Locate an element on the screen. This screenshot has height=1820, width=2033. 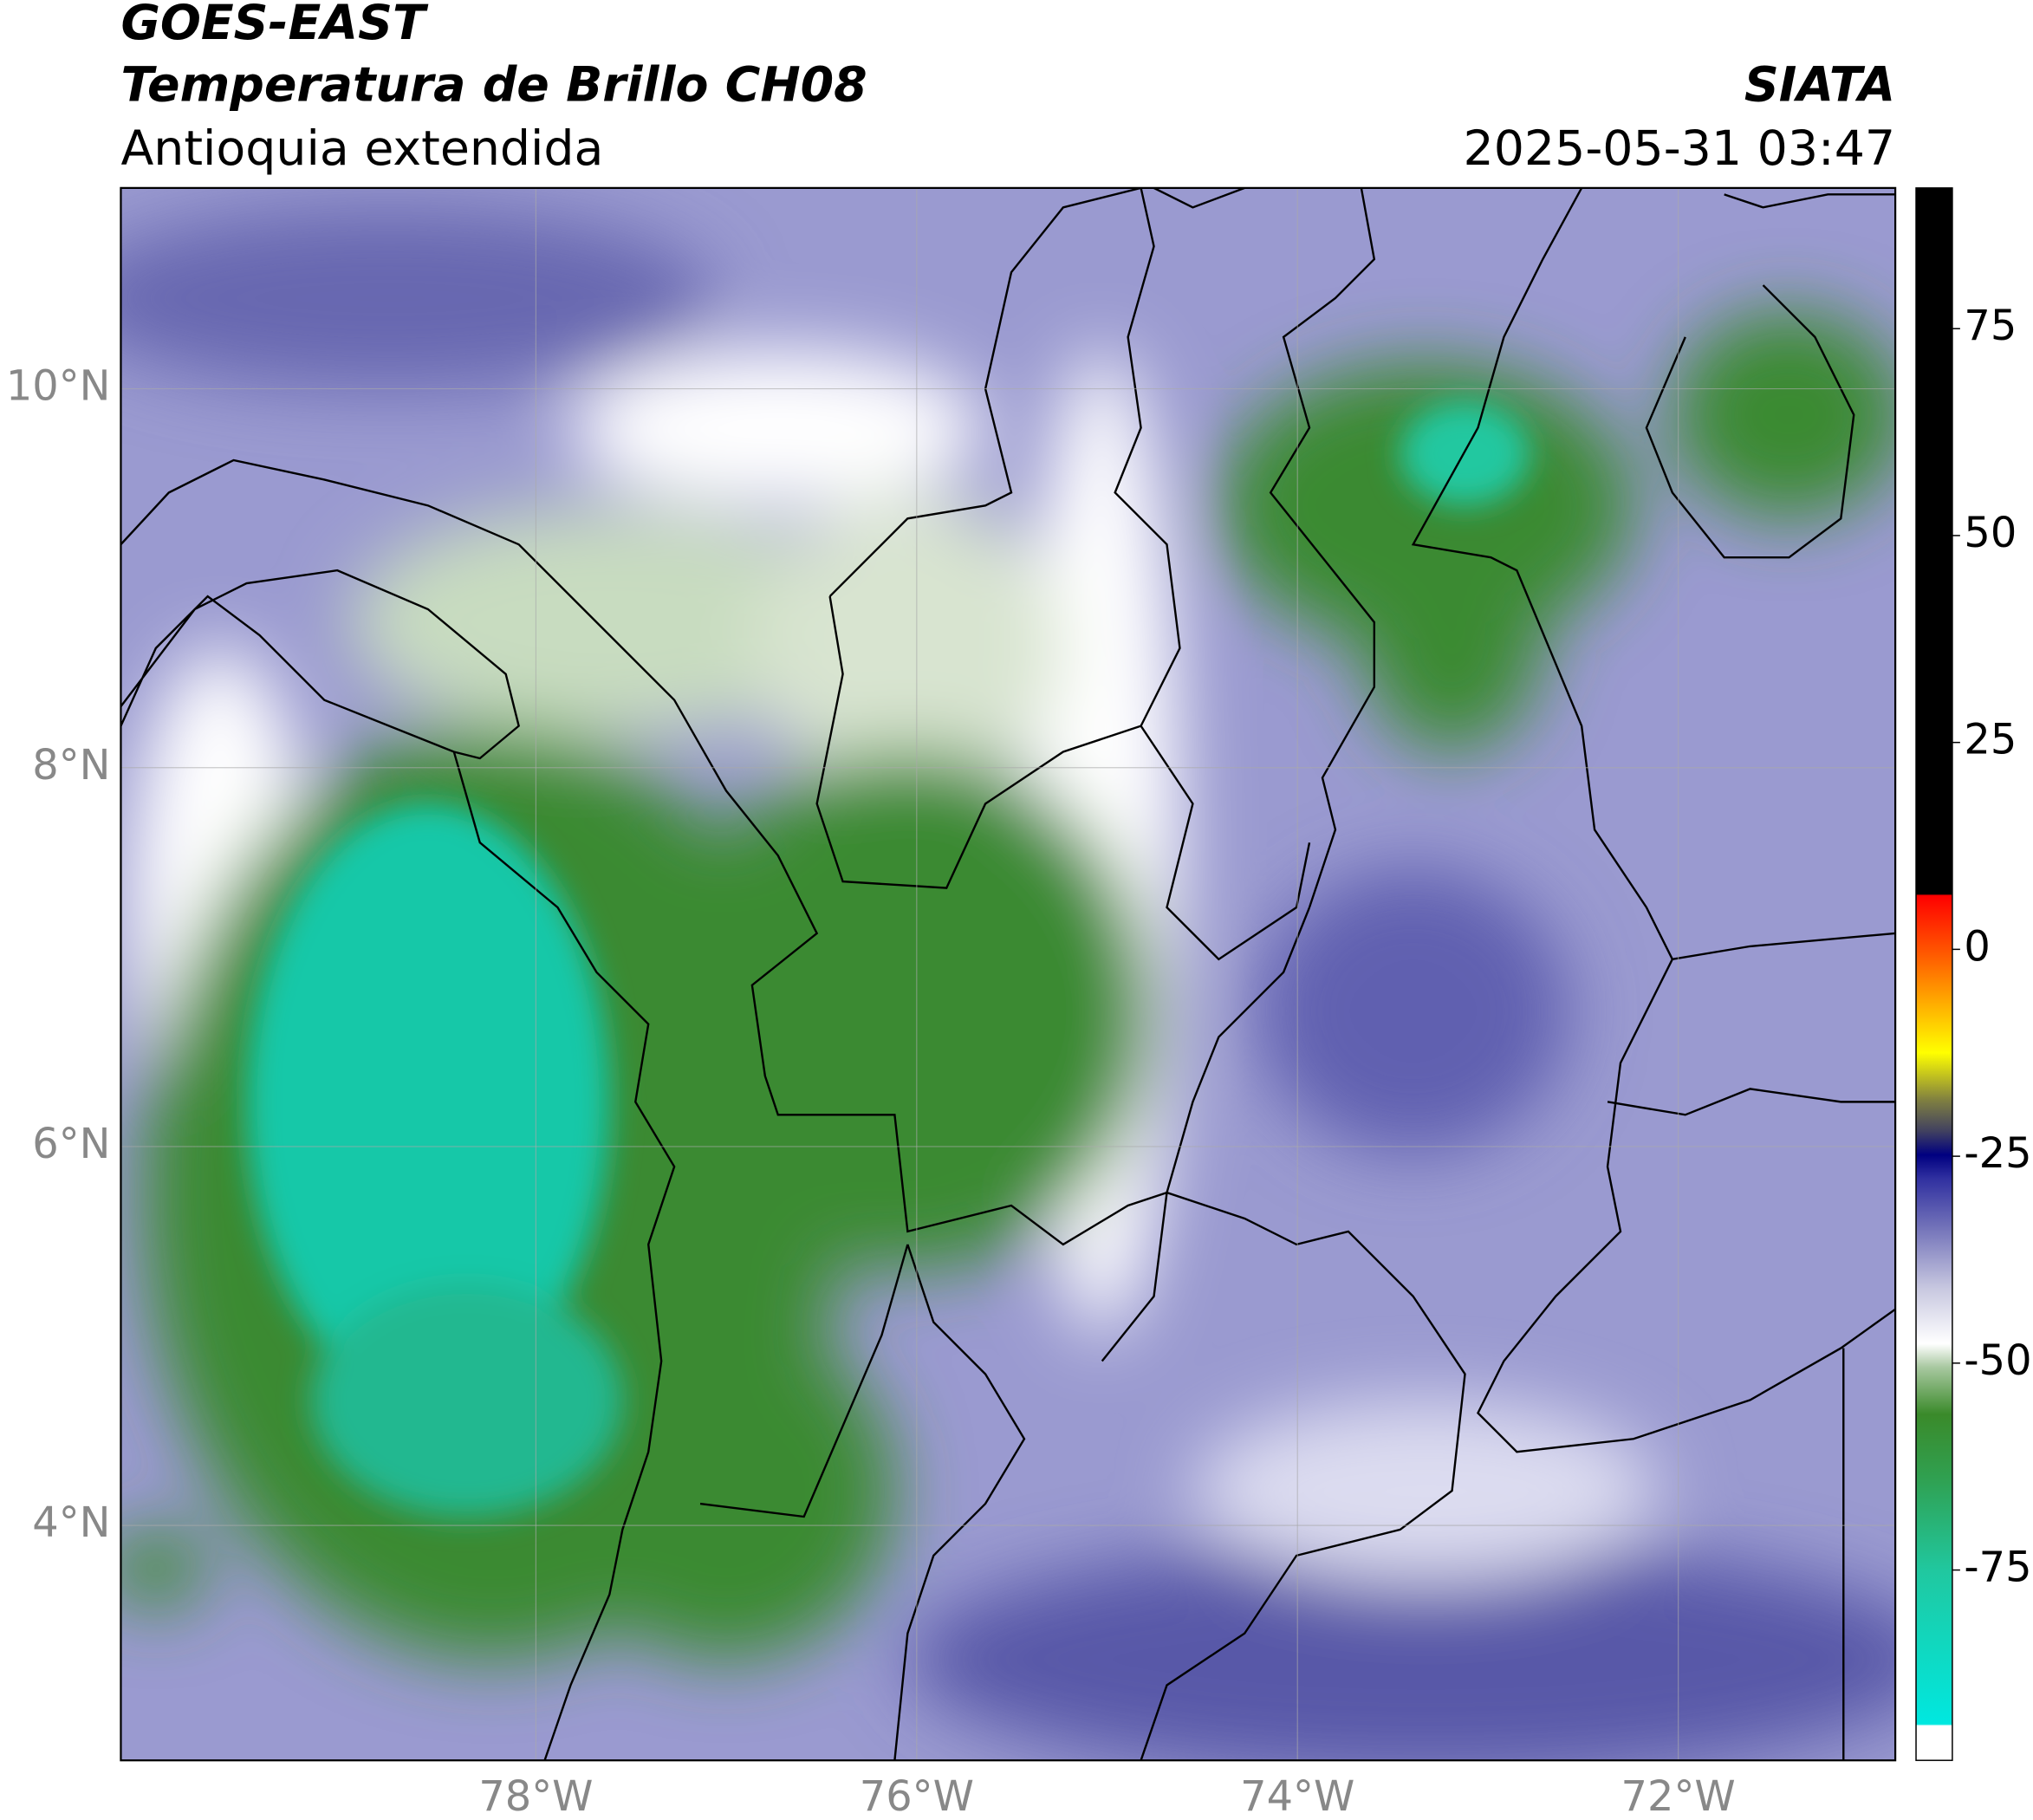
x-tick-label: 78°W is located at coordinates (535, 1796).